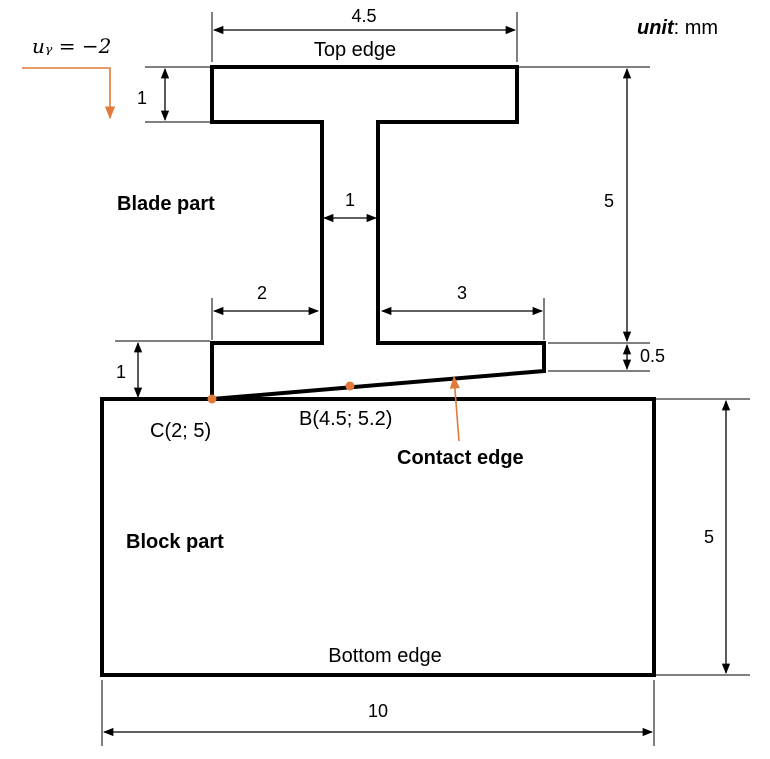  Describe the element at coordinates (175, 542) in the screenshot. I see `block-part-label: Block part` at that location.